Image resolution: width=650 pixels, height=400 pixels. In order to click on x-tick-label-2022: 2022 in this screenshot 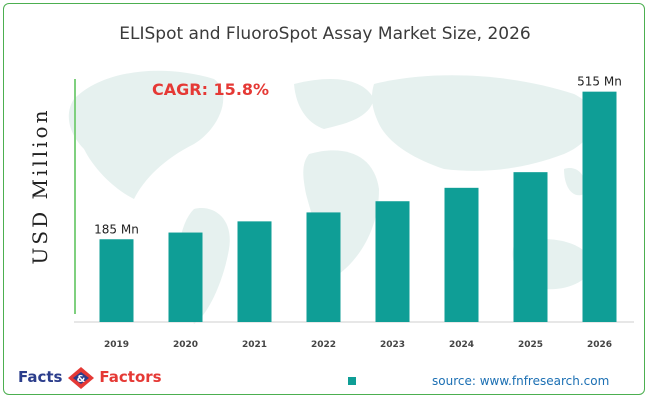, I will do `click(323, 345)`.